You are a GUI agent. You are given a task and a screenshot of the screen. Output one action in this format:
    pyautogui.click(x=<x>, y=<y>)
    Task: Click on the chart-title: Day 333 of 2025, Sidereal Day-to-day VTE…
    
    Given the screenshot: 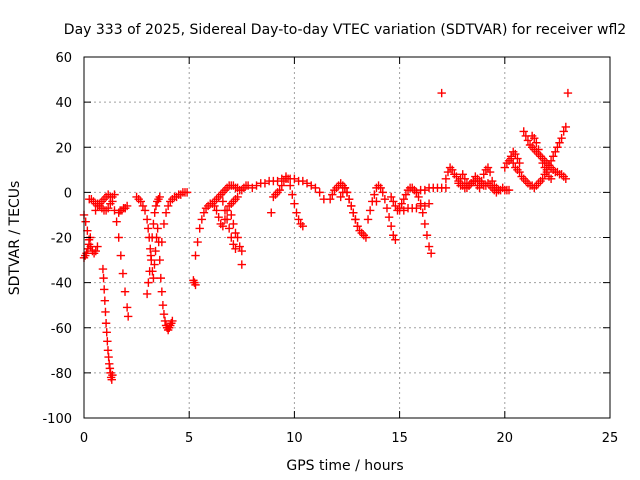 What is the action you would take?
    pyautogui.click(x=345, y=30)
    